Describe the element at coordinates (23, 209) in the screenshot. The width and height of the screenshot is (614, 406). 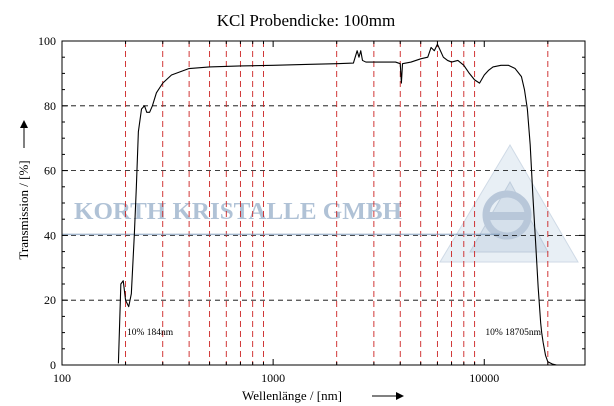
I see `y-axis-label: Transmission / [%]` at that location.